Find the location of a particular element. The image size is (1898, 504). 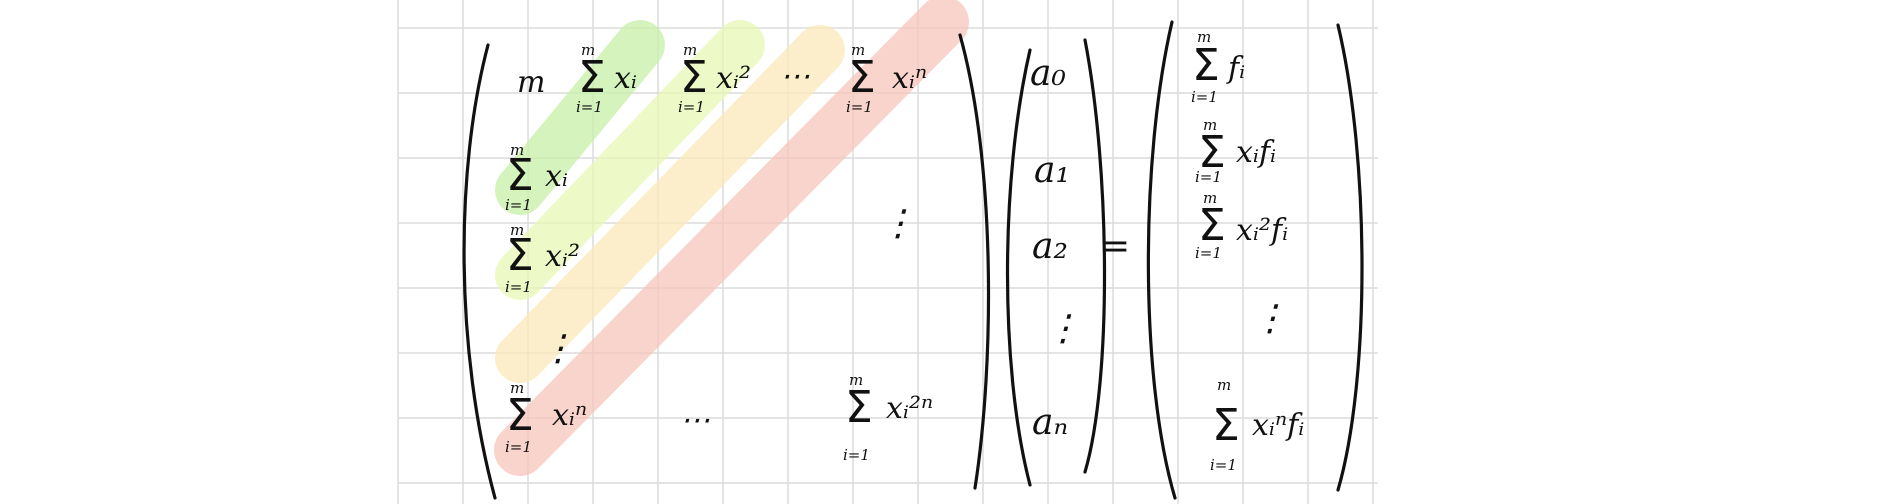

matrix-left-bracket is located at coordinates (479, 271).